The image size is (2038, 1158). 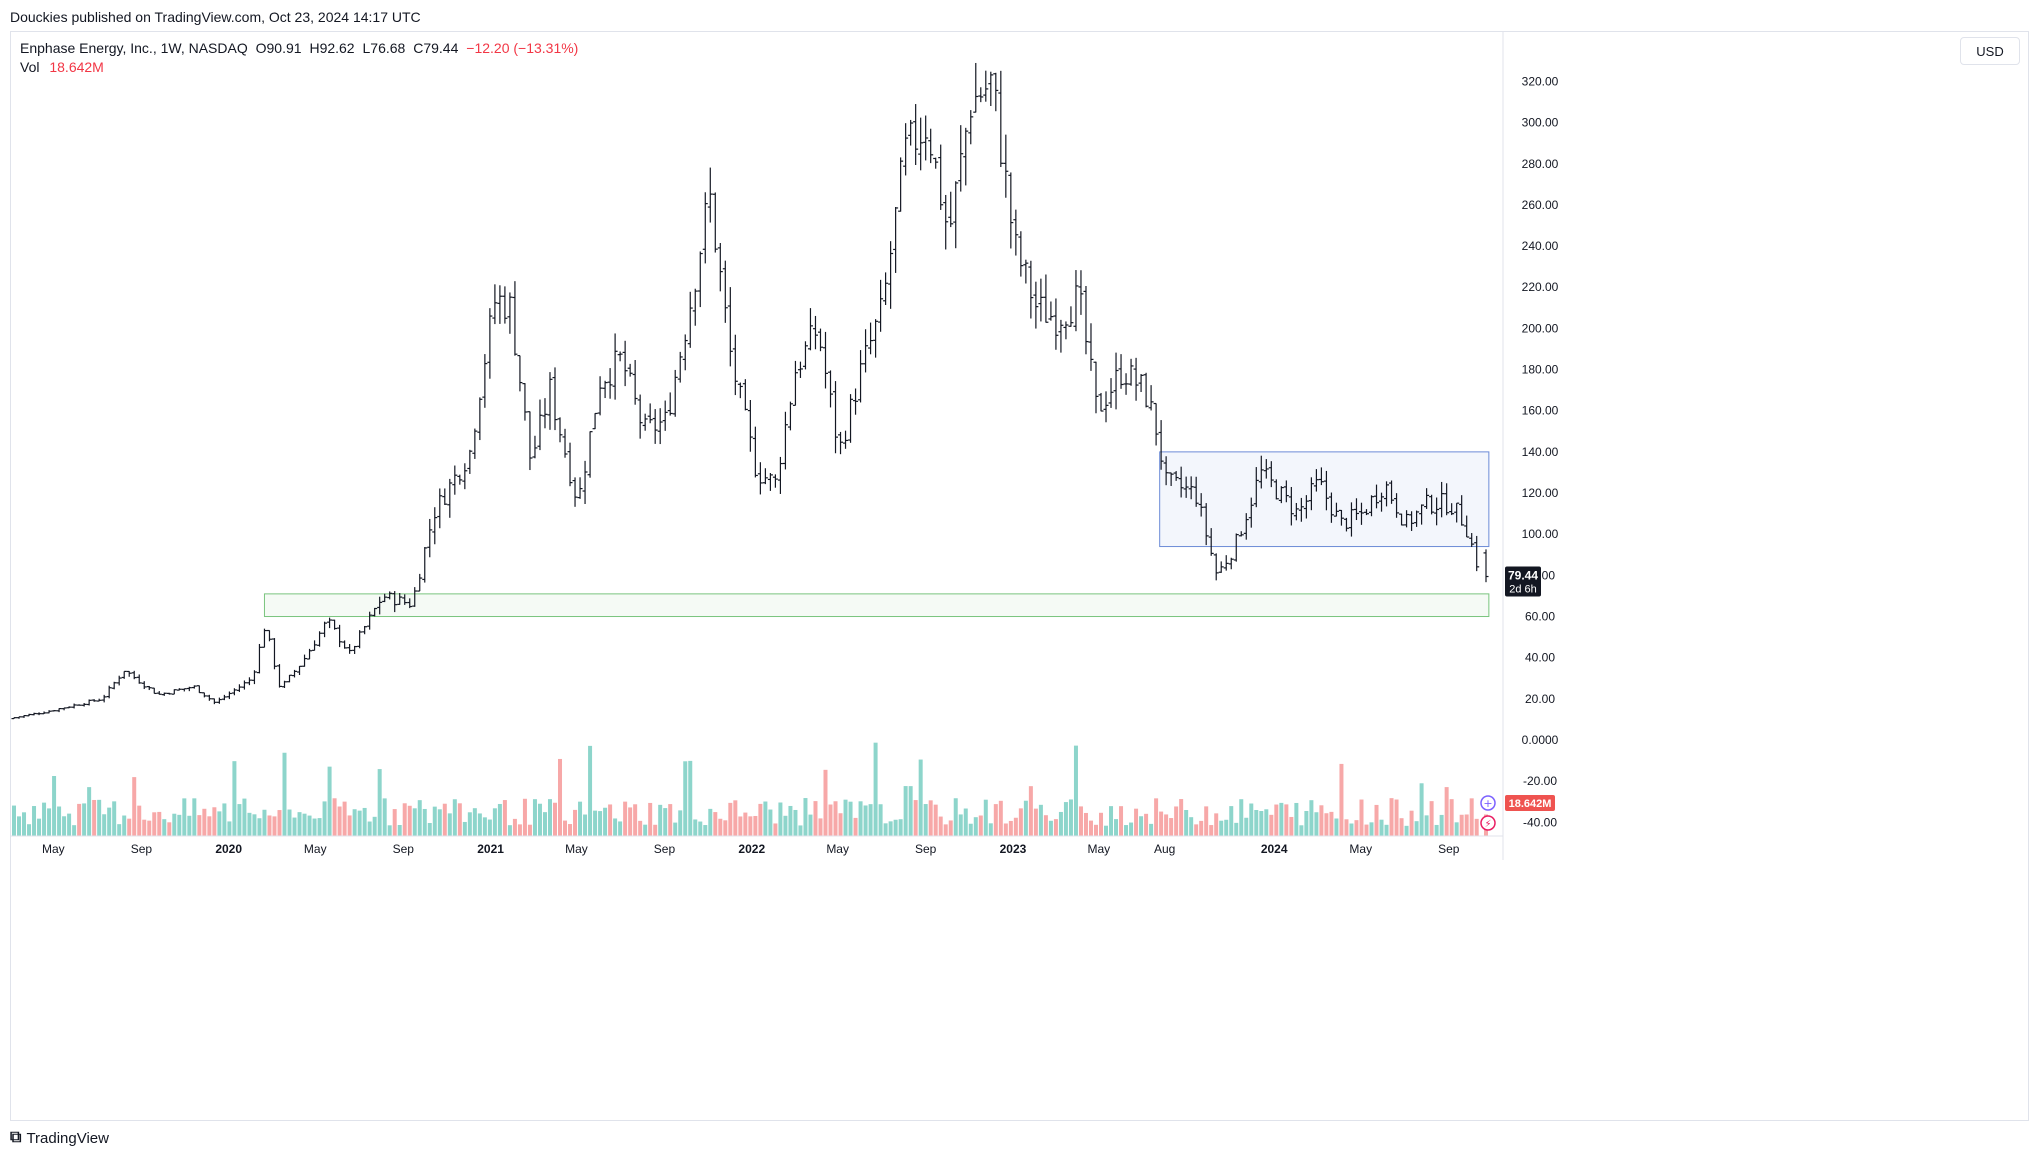 I want to click on currency-selector: USD, so click(x=1990, y=51).